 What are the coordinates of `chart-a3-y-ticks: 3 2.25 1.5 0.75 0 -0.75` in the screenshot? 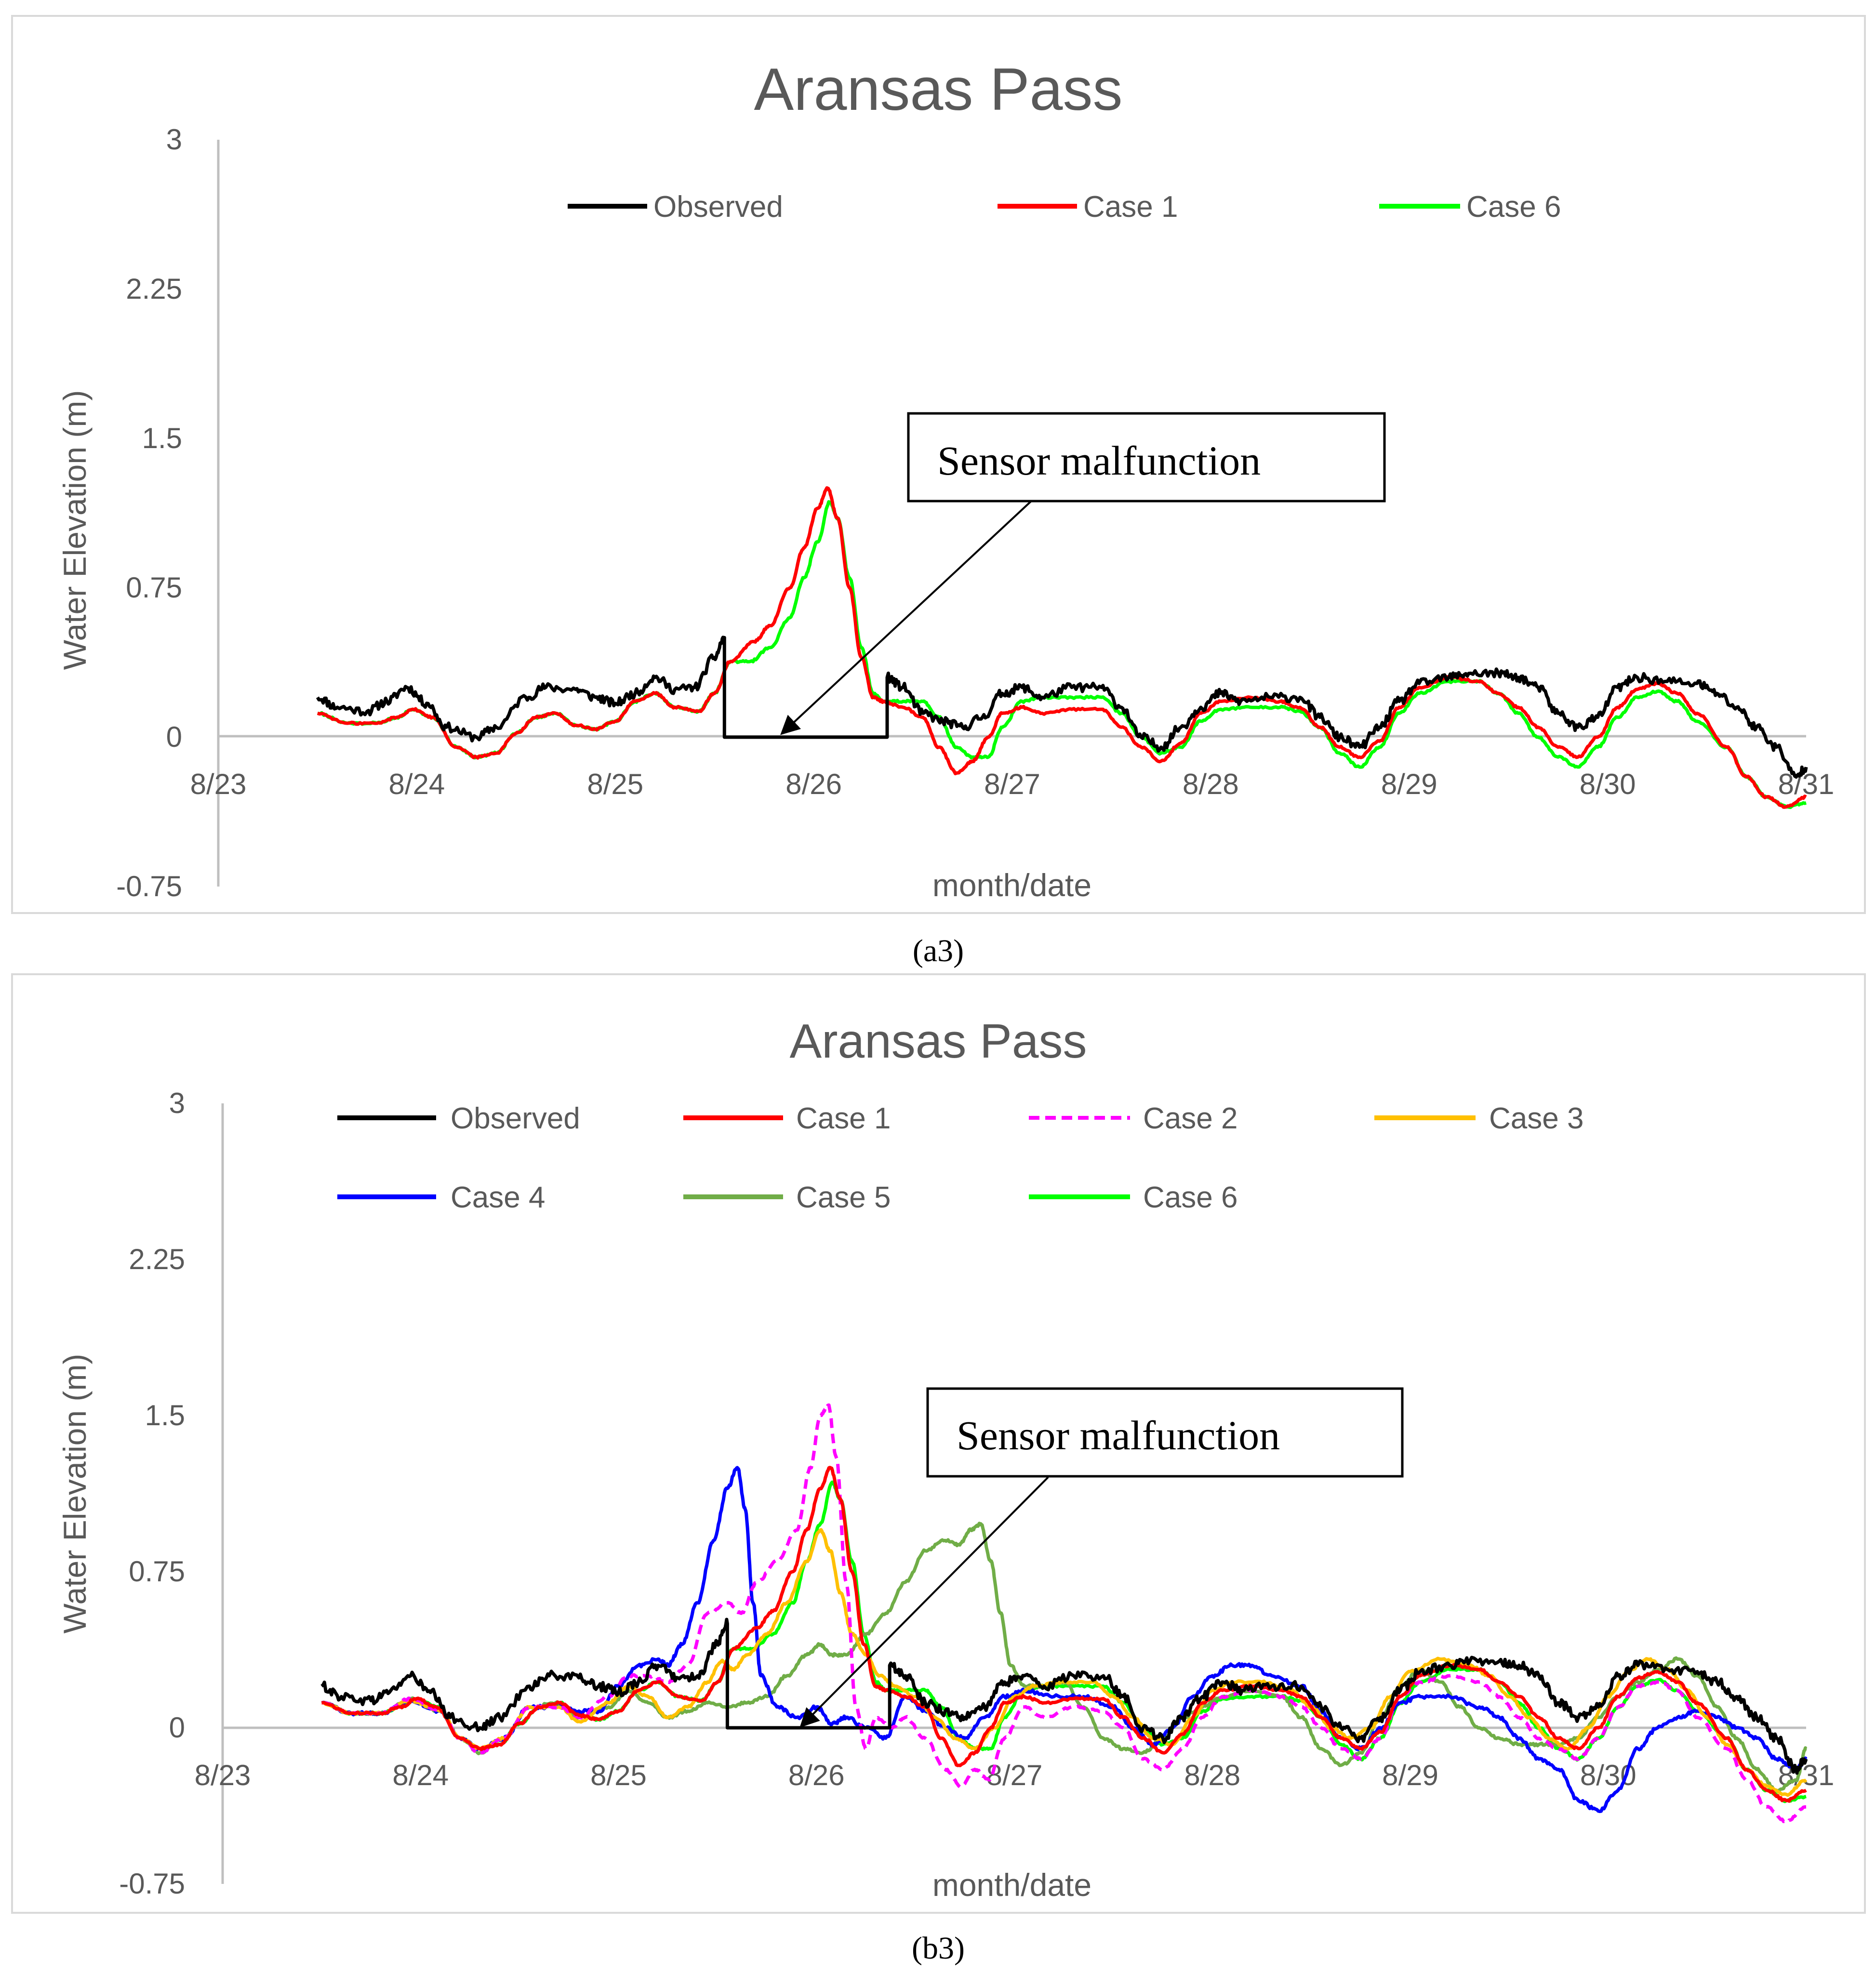 It's located at (149, 512).